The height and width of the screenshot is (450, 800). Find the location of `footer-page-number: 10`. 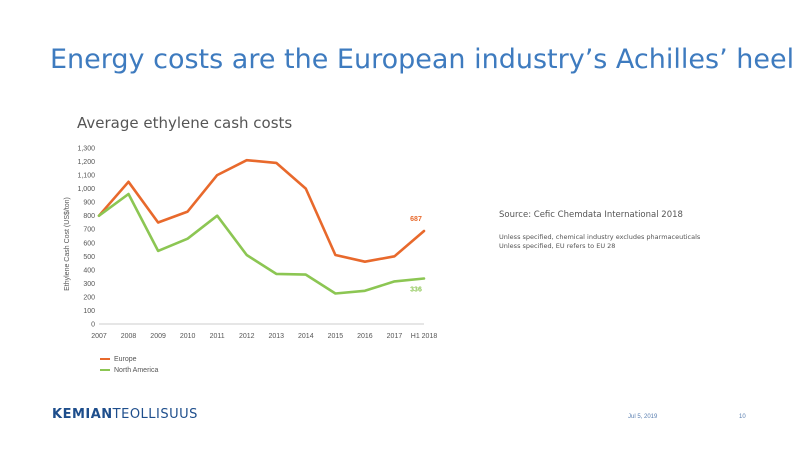

footer-page-number: 10 is located at coordinates (742, 417).